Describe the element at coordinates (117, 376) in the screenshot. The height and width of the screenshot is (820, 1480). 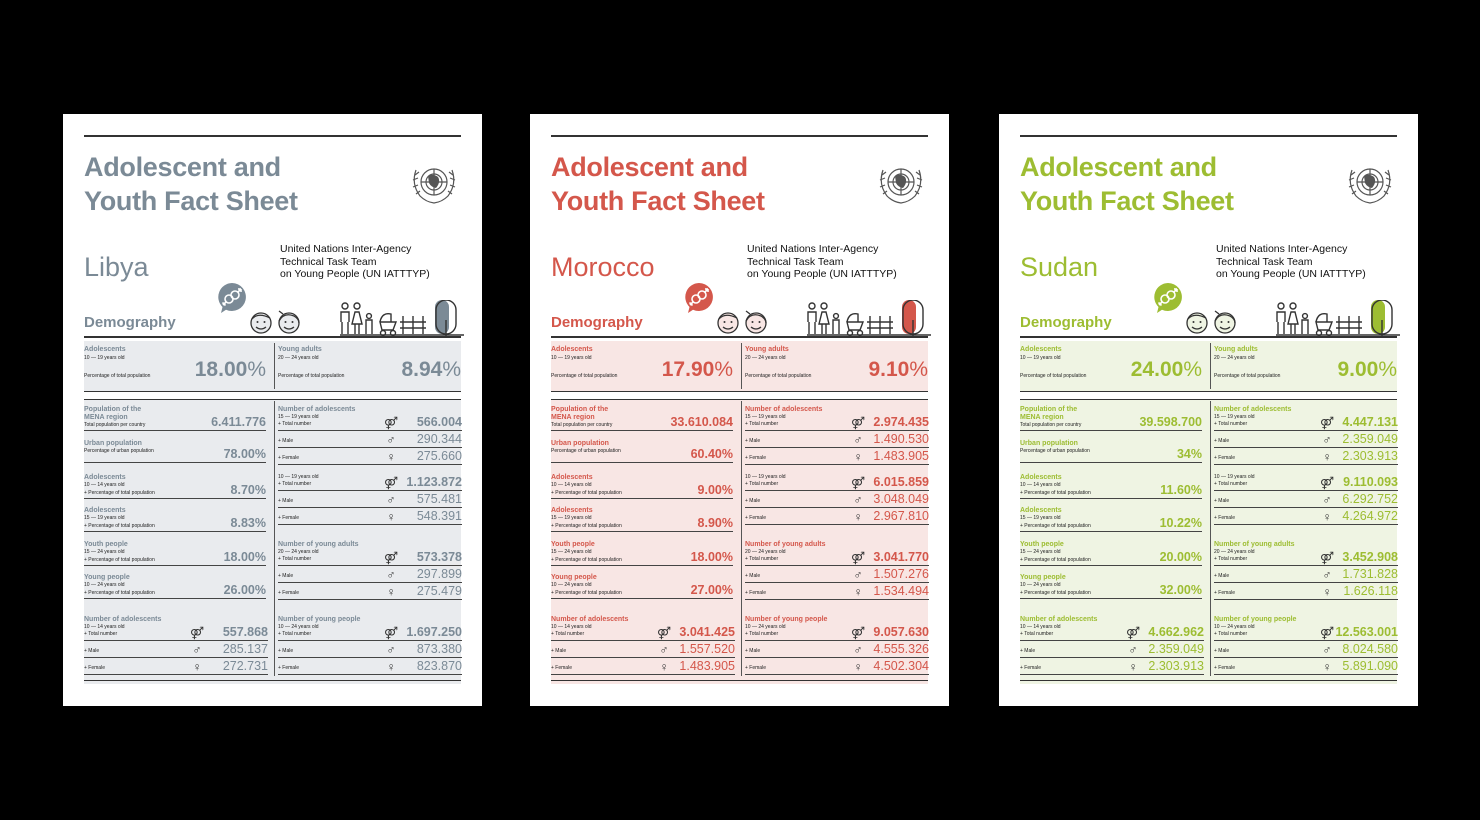
I see `stat-note: Percentage of total population` at that location.